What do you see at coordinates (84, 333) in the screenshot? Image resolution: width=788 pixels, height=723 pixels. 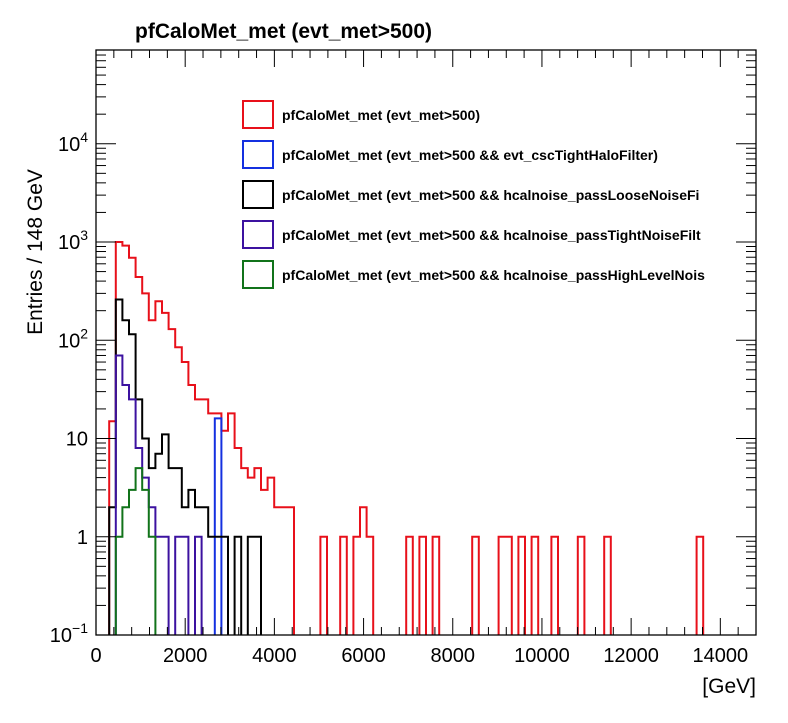 I see `y-tick-exponent: 2` at bounding box center [84, 333].